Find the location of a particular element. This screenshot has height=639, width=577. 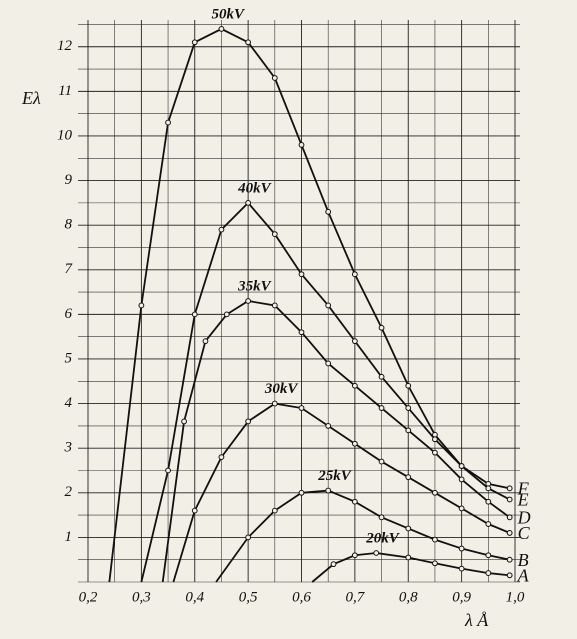

x-axis-label: λ Å is located at coordinates (476, 620).